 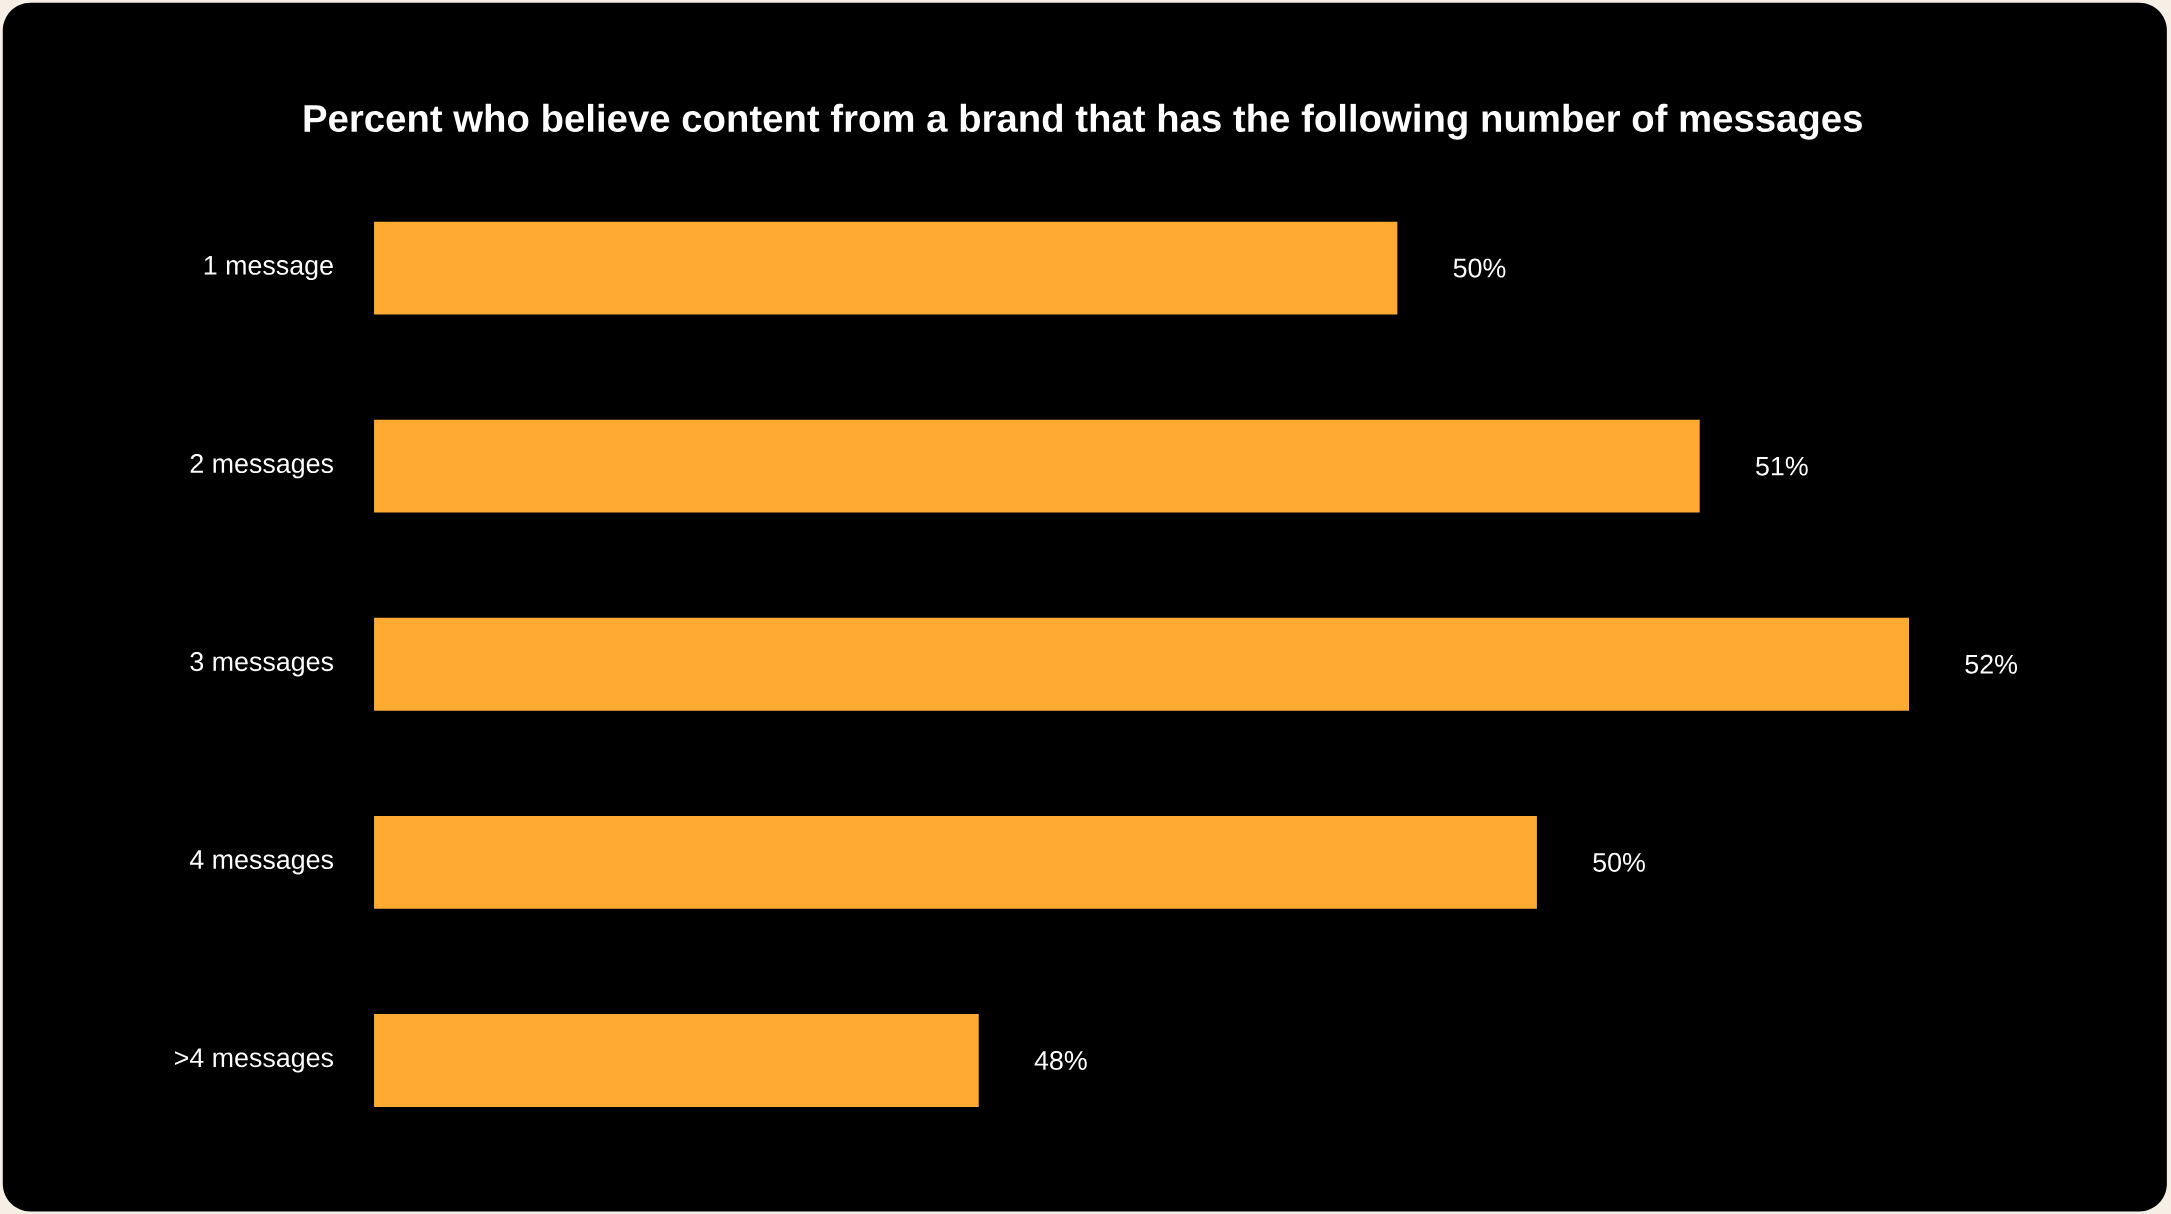 What do you see at coordinates (268, 267) in the screenshot?
I see `y-tick-label: 1 message` at bounding box center [268, 267].